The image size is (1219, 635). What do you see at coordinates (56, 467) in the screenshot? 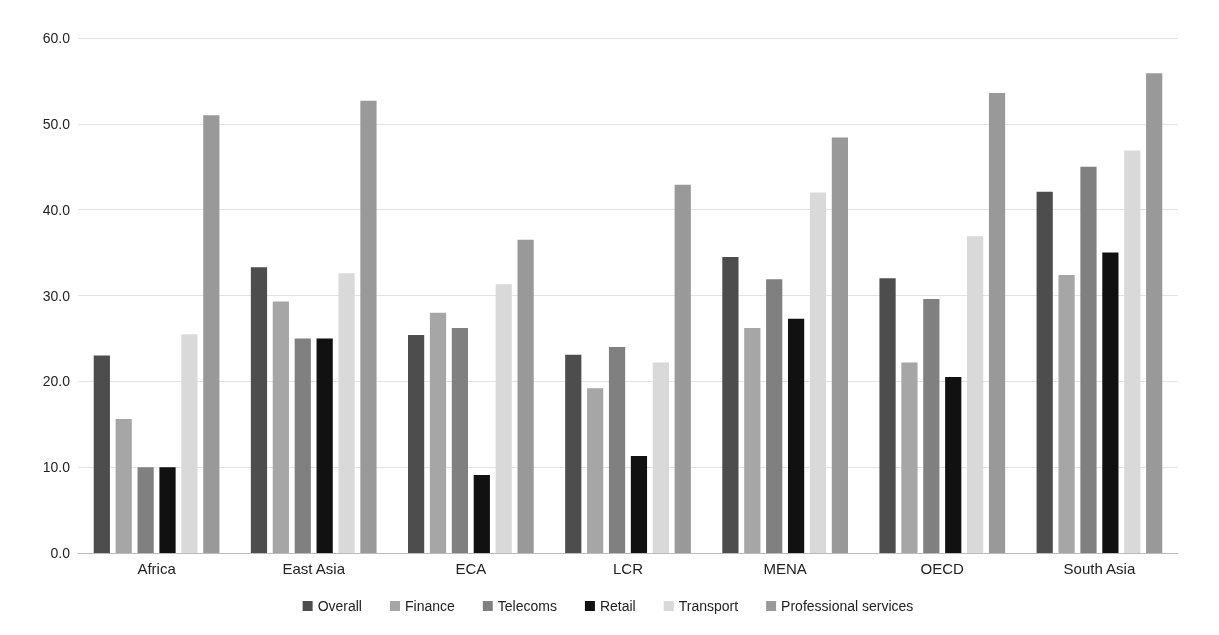
I see `y-tick-label: 10.0` at bounding box center [56, 467].